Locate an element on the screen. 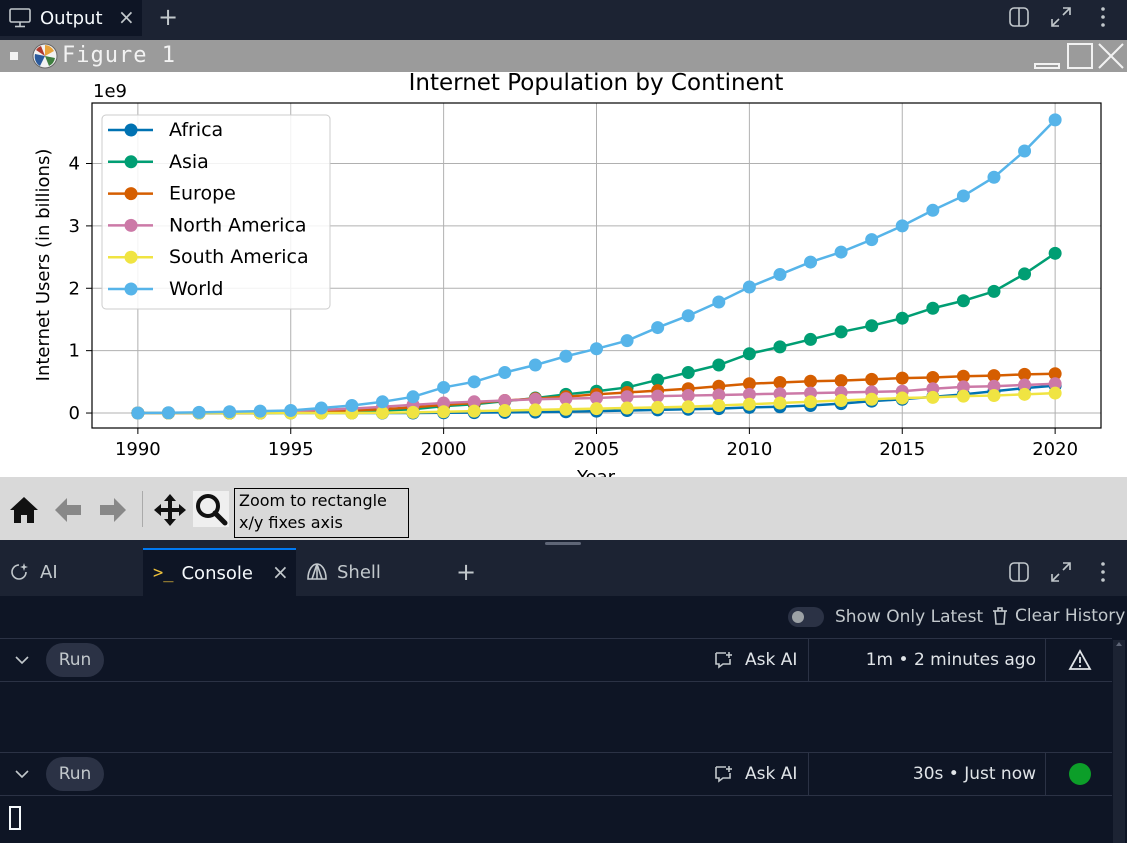  run-time: 1m • 2 minutes ago is located at coordinates (950, 660).